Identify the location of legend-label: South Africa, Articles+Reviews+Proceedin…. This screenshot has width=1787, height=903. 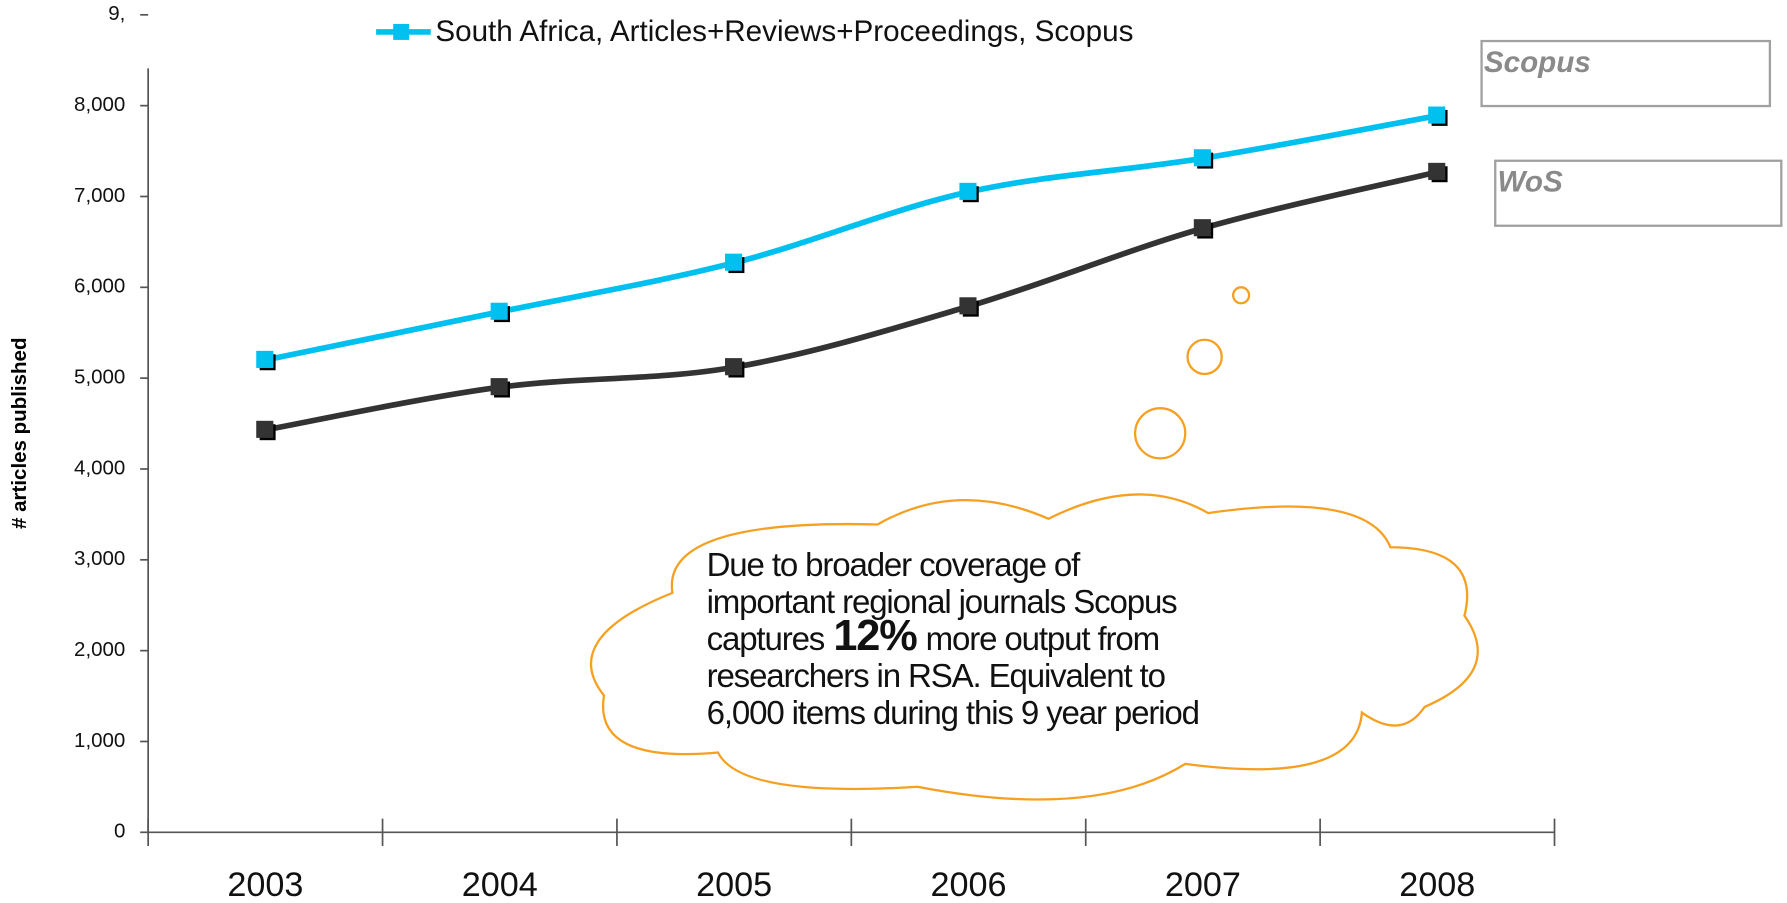
(784, 31).